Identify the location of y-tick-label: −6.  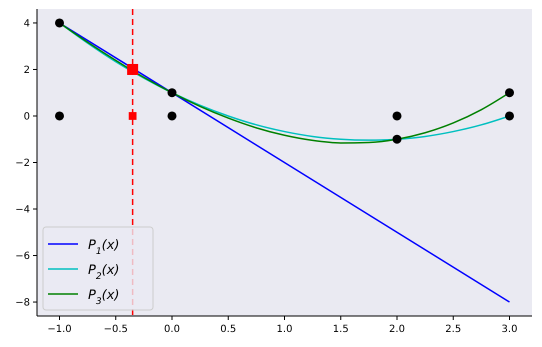
(22, 256).